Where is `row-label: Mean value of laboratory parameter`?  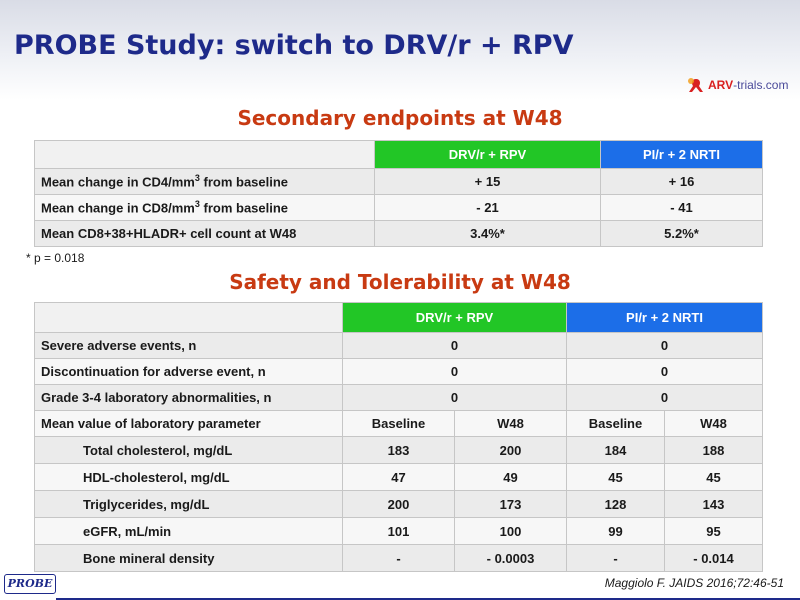
row-label: Mean value of laboratory parameter is located at coordinates (188, 423).